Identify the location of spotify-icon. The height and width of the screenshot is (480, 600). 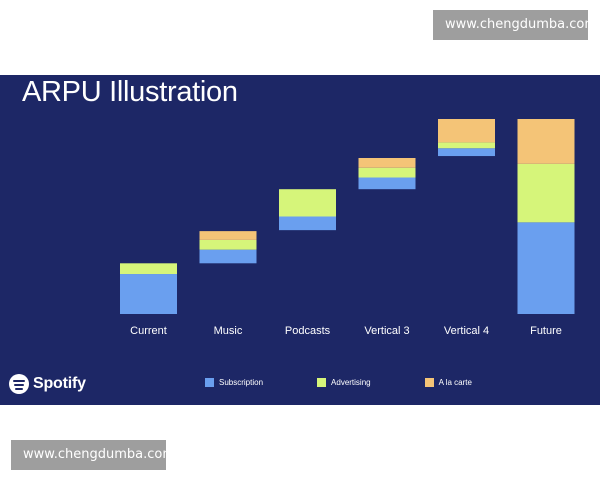
(19, 384).